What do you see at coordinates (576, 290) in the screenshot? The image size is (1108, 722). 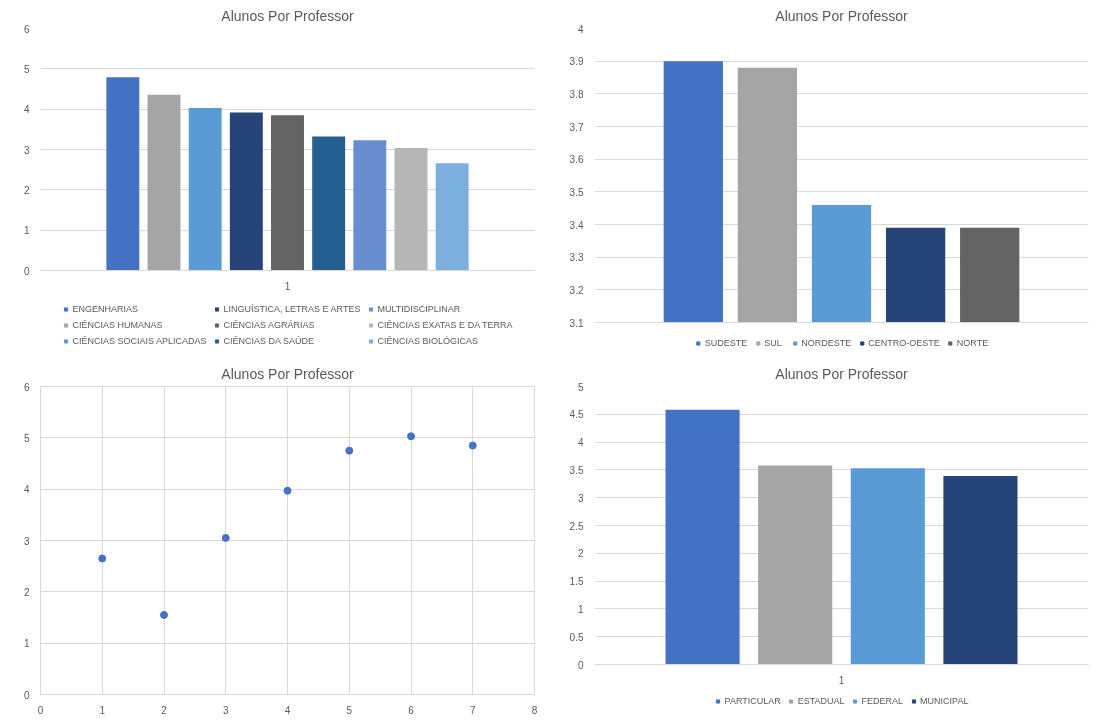 I see `y-tick-label: 3.2` at bounding box center [576, 290].